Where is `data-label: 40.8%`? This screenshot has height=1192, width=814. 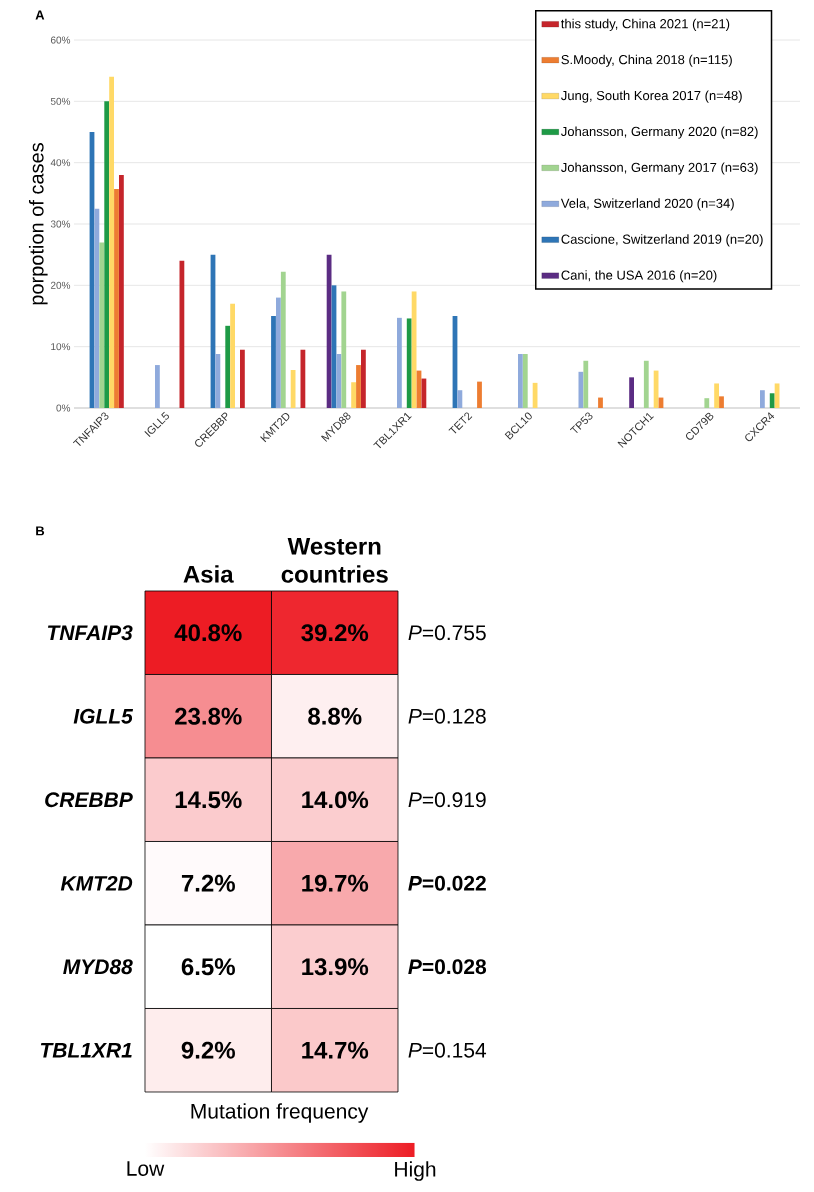
data-label: 40.8% is located at coordinates (208, 633).